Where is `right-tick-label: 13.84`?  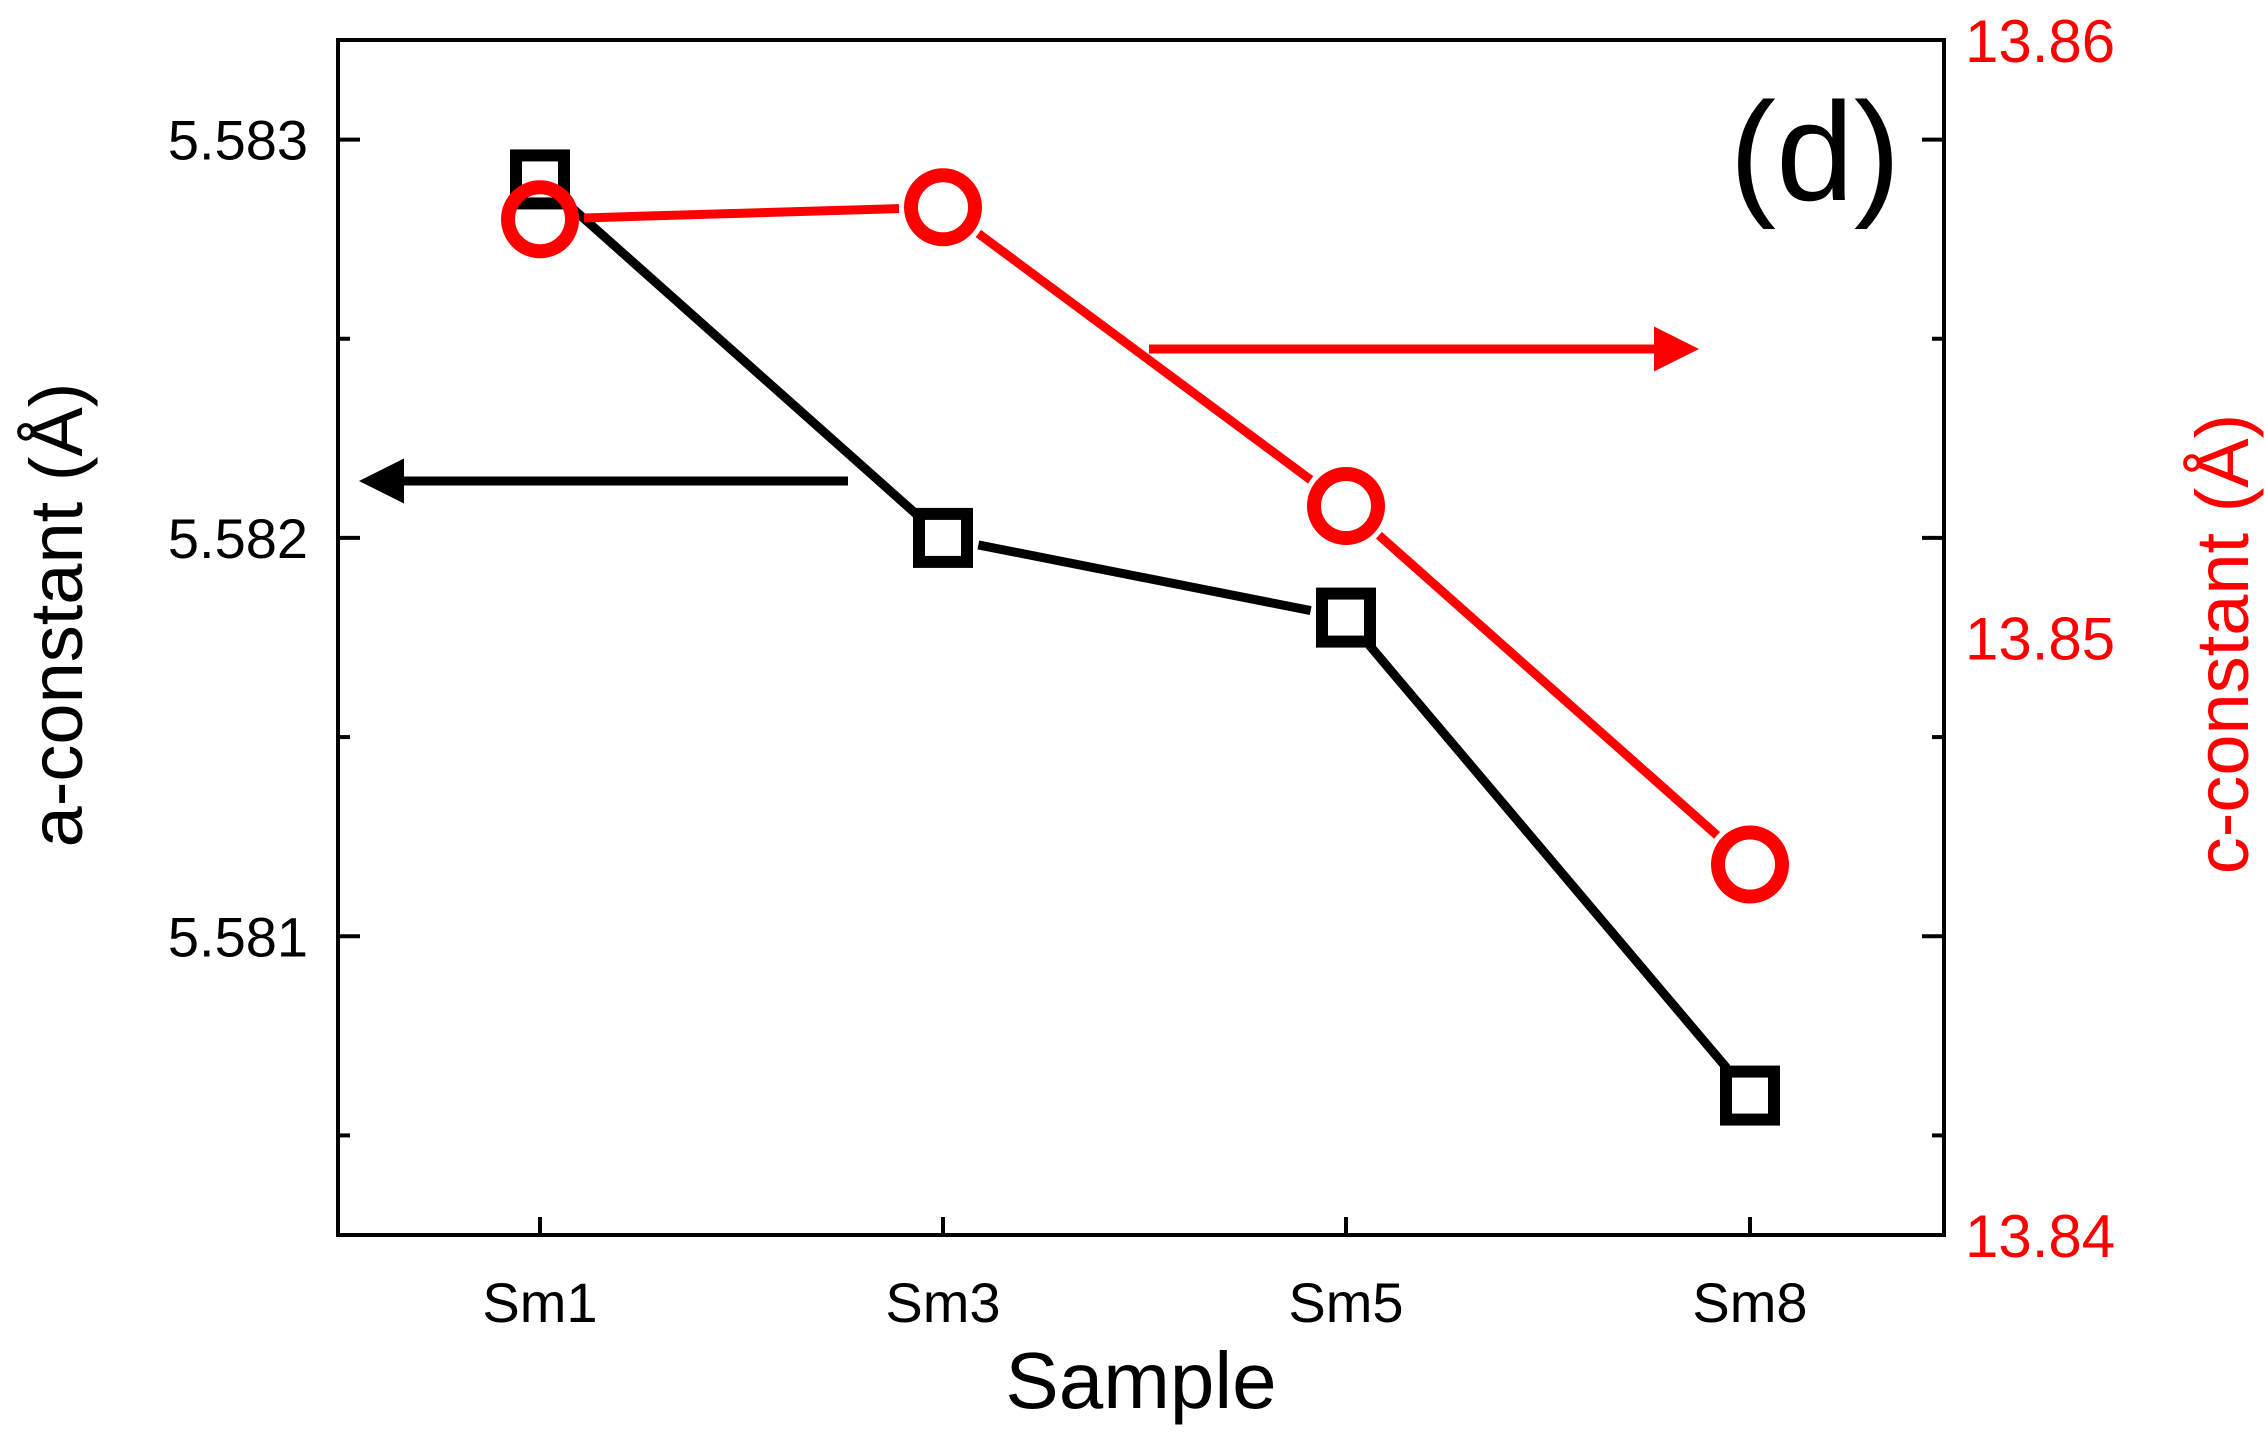
right-tick-label: 13.84 is located at coordinates (2040, 1236).